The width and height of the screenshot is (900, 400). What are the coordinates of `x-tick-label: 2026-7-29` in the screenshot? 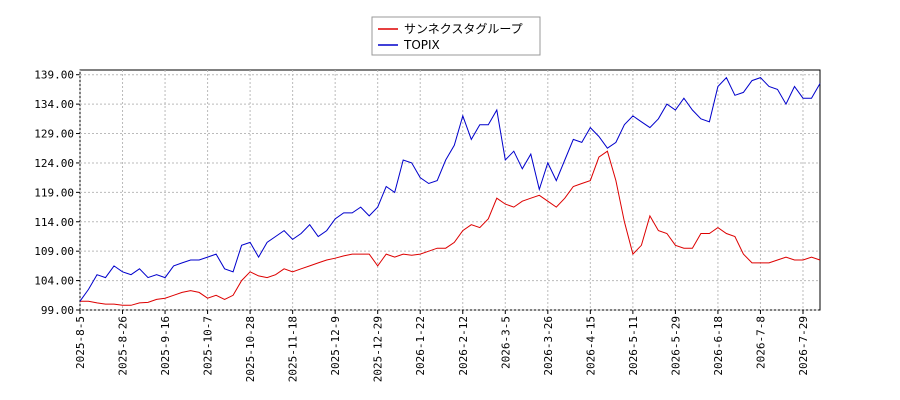 It's located at (803, 346).